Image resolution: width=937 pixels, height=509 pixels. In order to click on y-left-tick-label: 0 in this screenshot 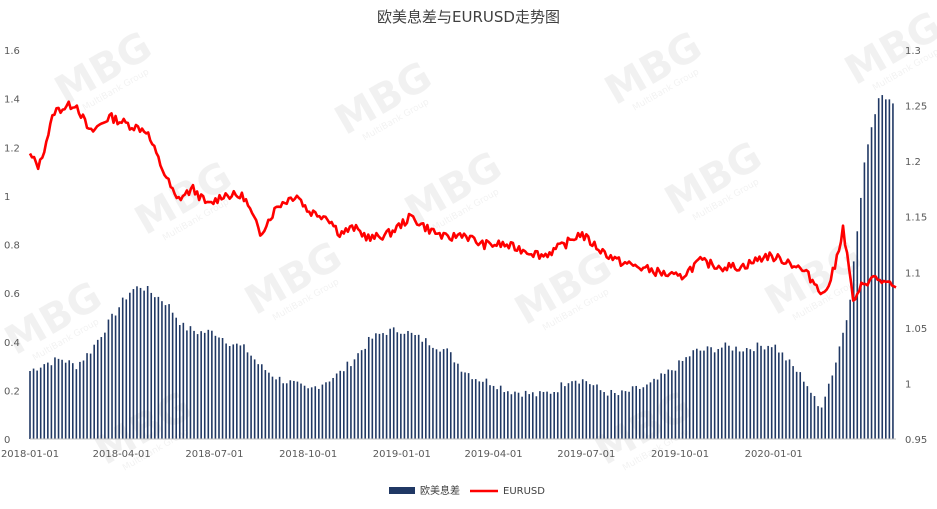, I will do `click(7, 440)`.